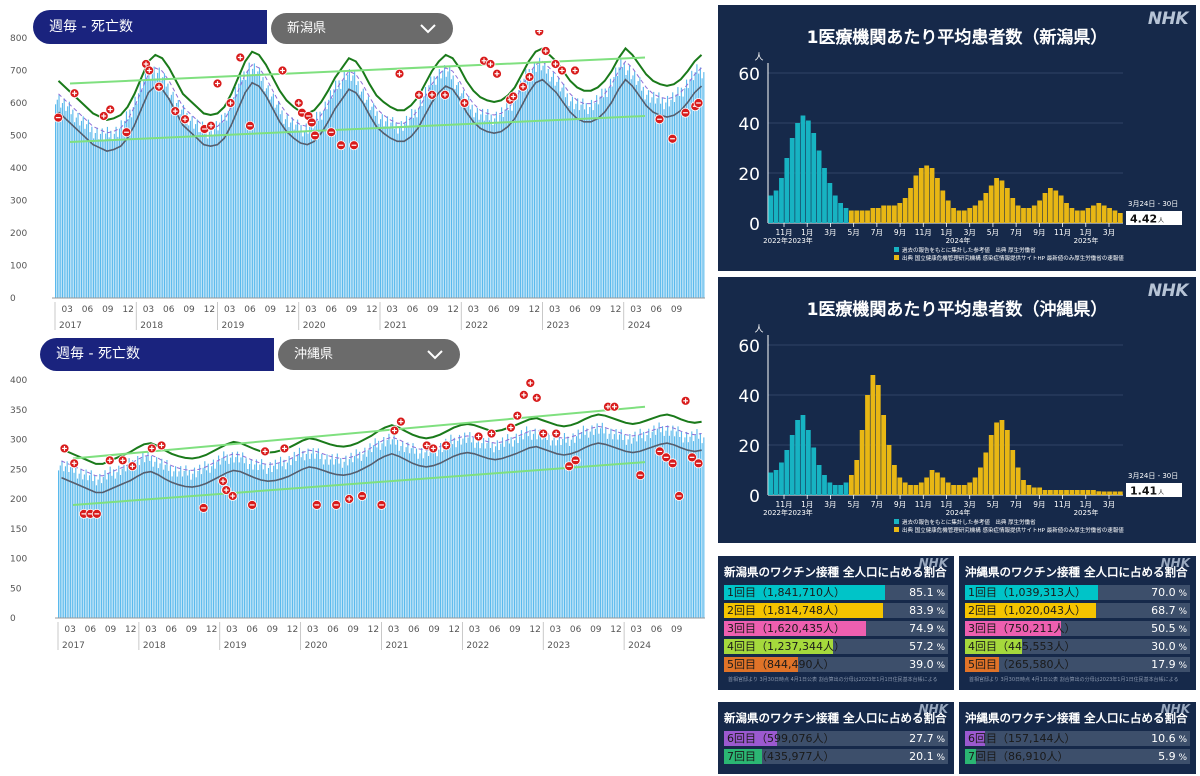 The image size is (1200, 776). Describe the element at coordinates (921, 664) in the screenshot. I see `vaccine-pct-value: 39.0` at that location.